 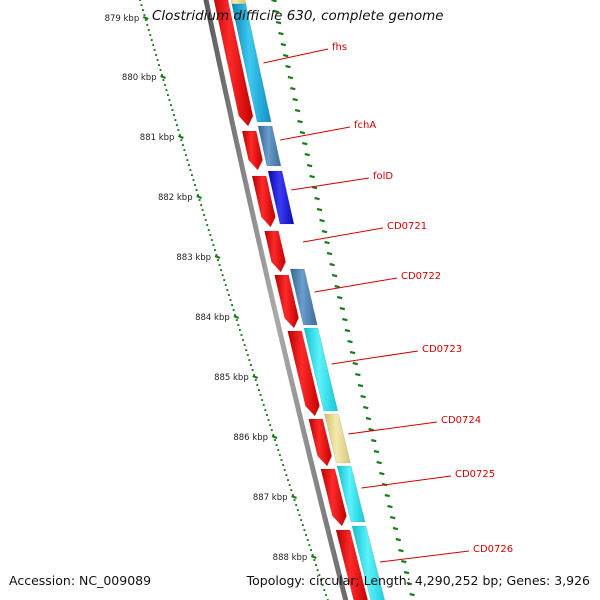 I want to click on kbp-label: 887 kbp, so click(x=270, y=498).